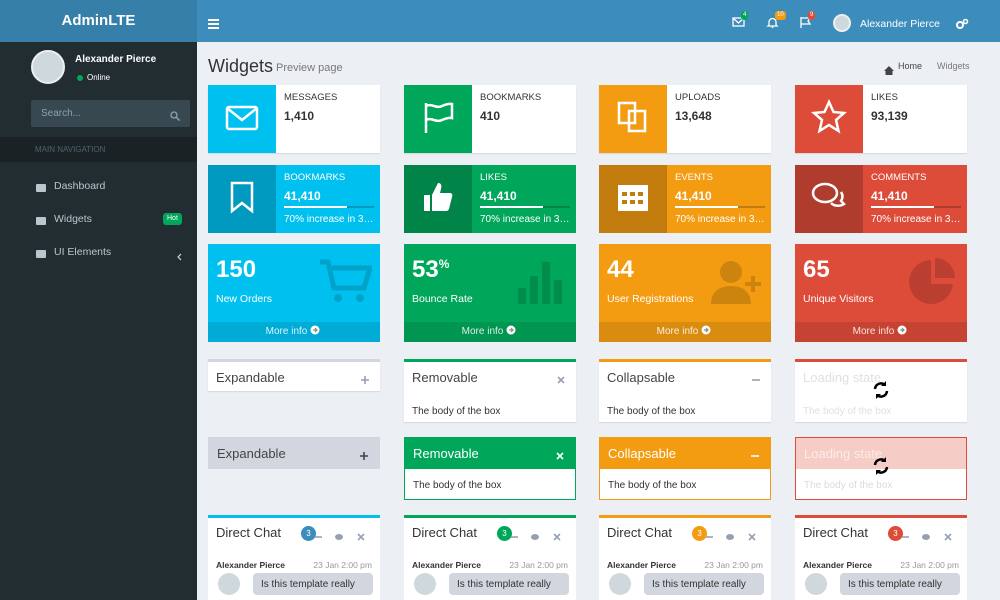 The height and width of the screenshot is (600, 1000). What do you see at coordinates (929, 538) in the screenshot?
I see `chat-tools` at bounding box center [929, 538].